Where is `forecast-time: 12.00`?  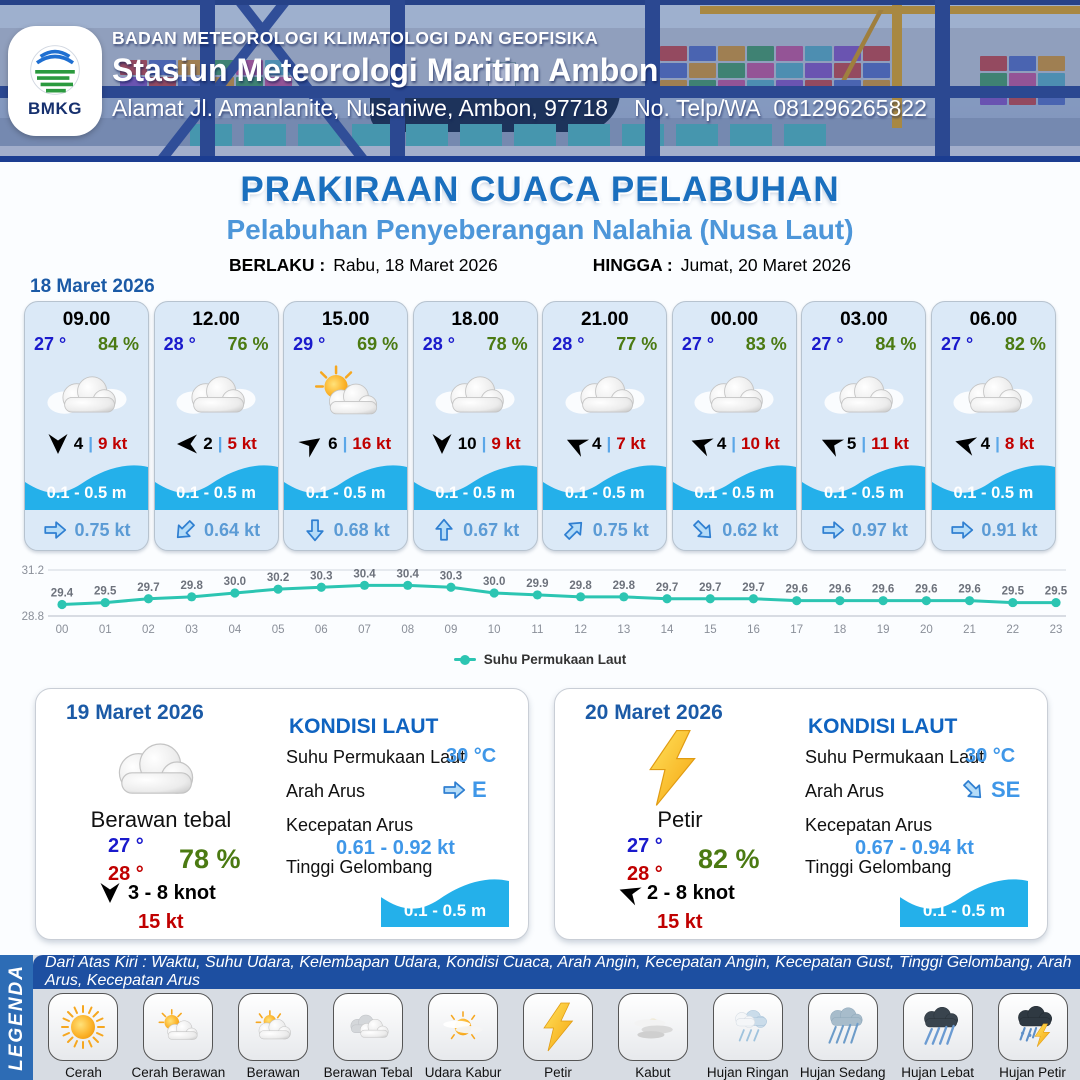 forecast-time: 12.00 is located at coordinates (216, 319).